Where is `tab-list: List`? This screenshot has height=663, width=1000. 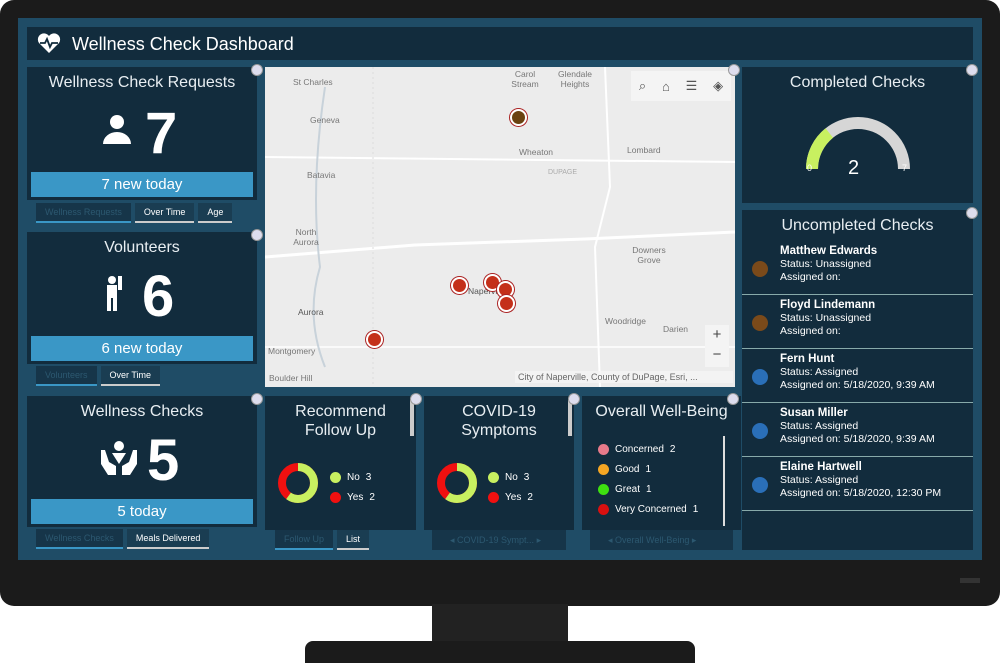 tab-list: List is located at coordinates (353, 540).